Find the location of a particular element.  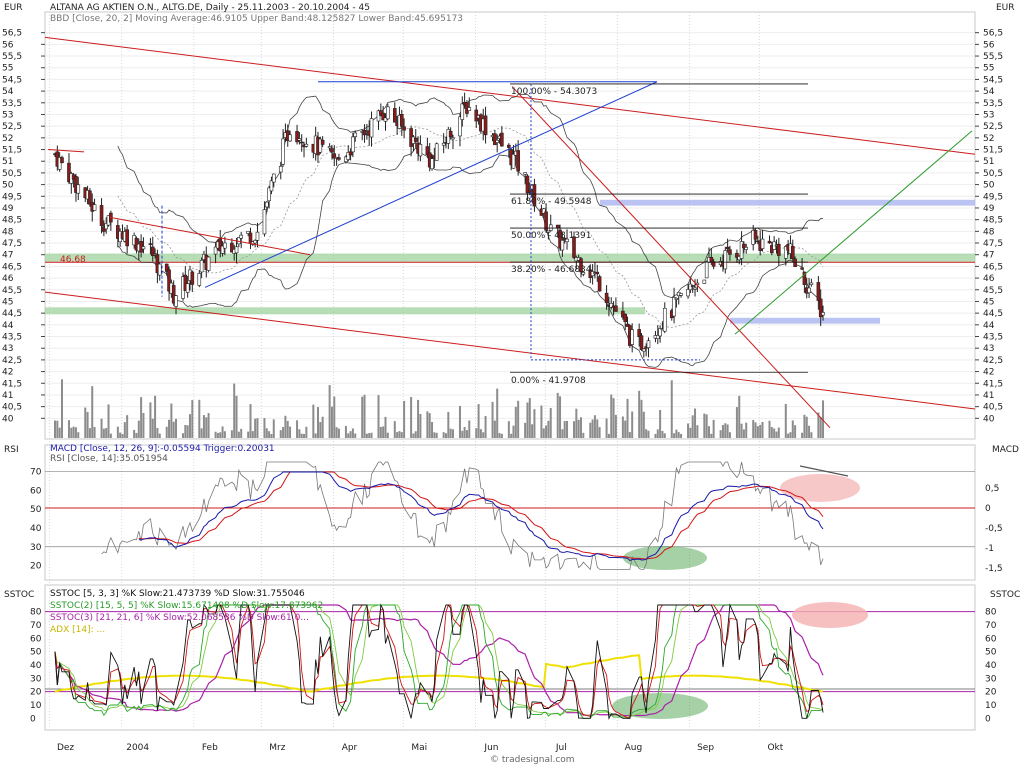

y-tick-label-left: 46 is located at coordinates (8, 279).